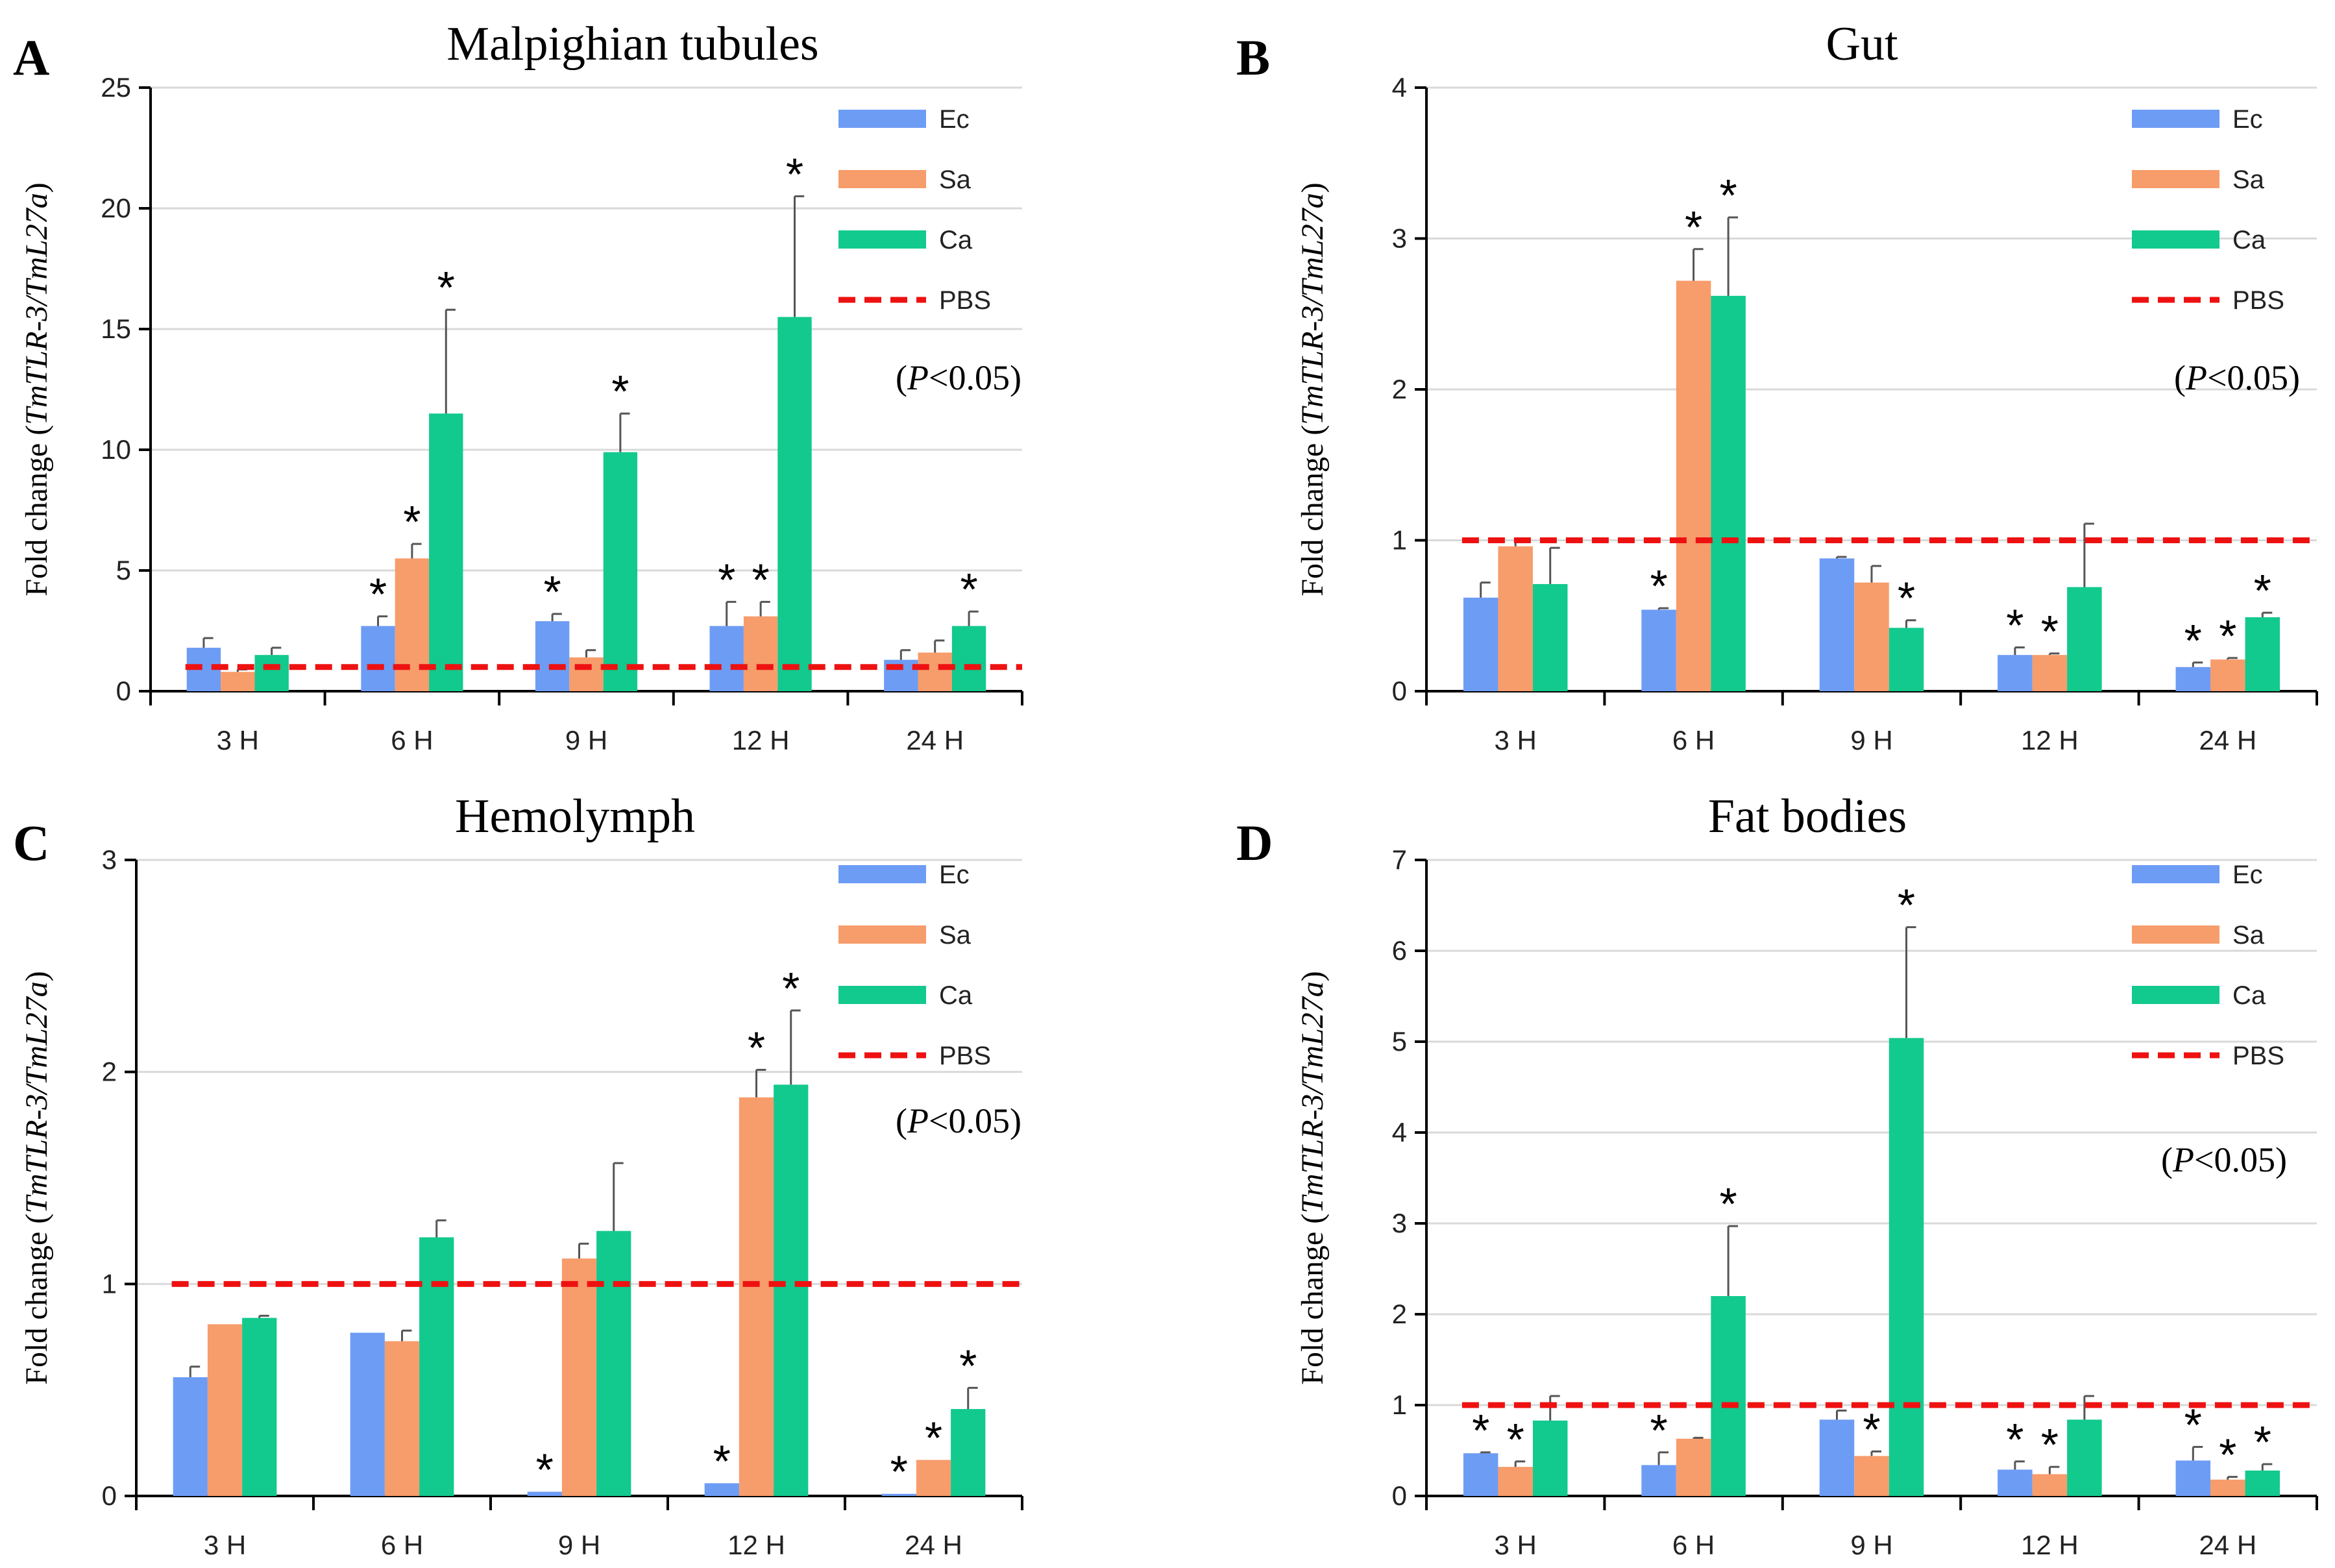  Describe the element at coordinates (1400, 1223) in the screenshot. I see `y-tick-label: 3` at that location.